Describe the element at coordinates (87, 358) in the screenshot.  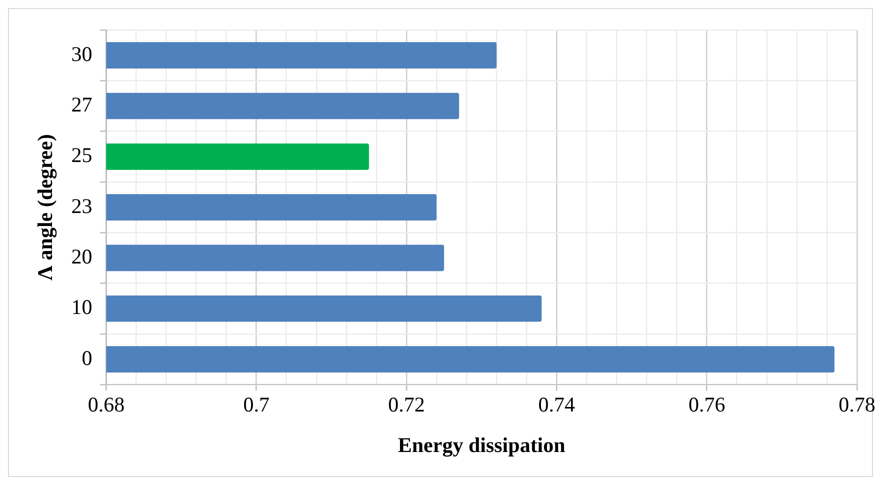
I see `y-tick-label: 0` at that location.